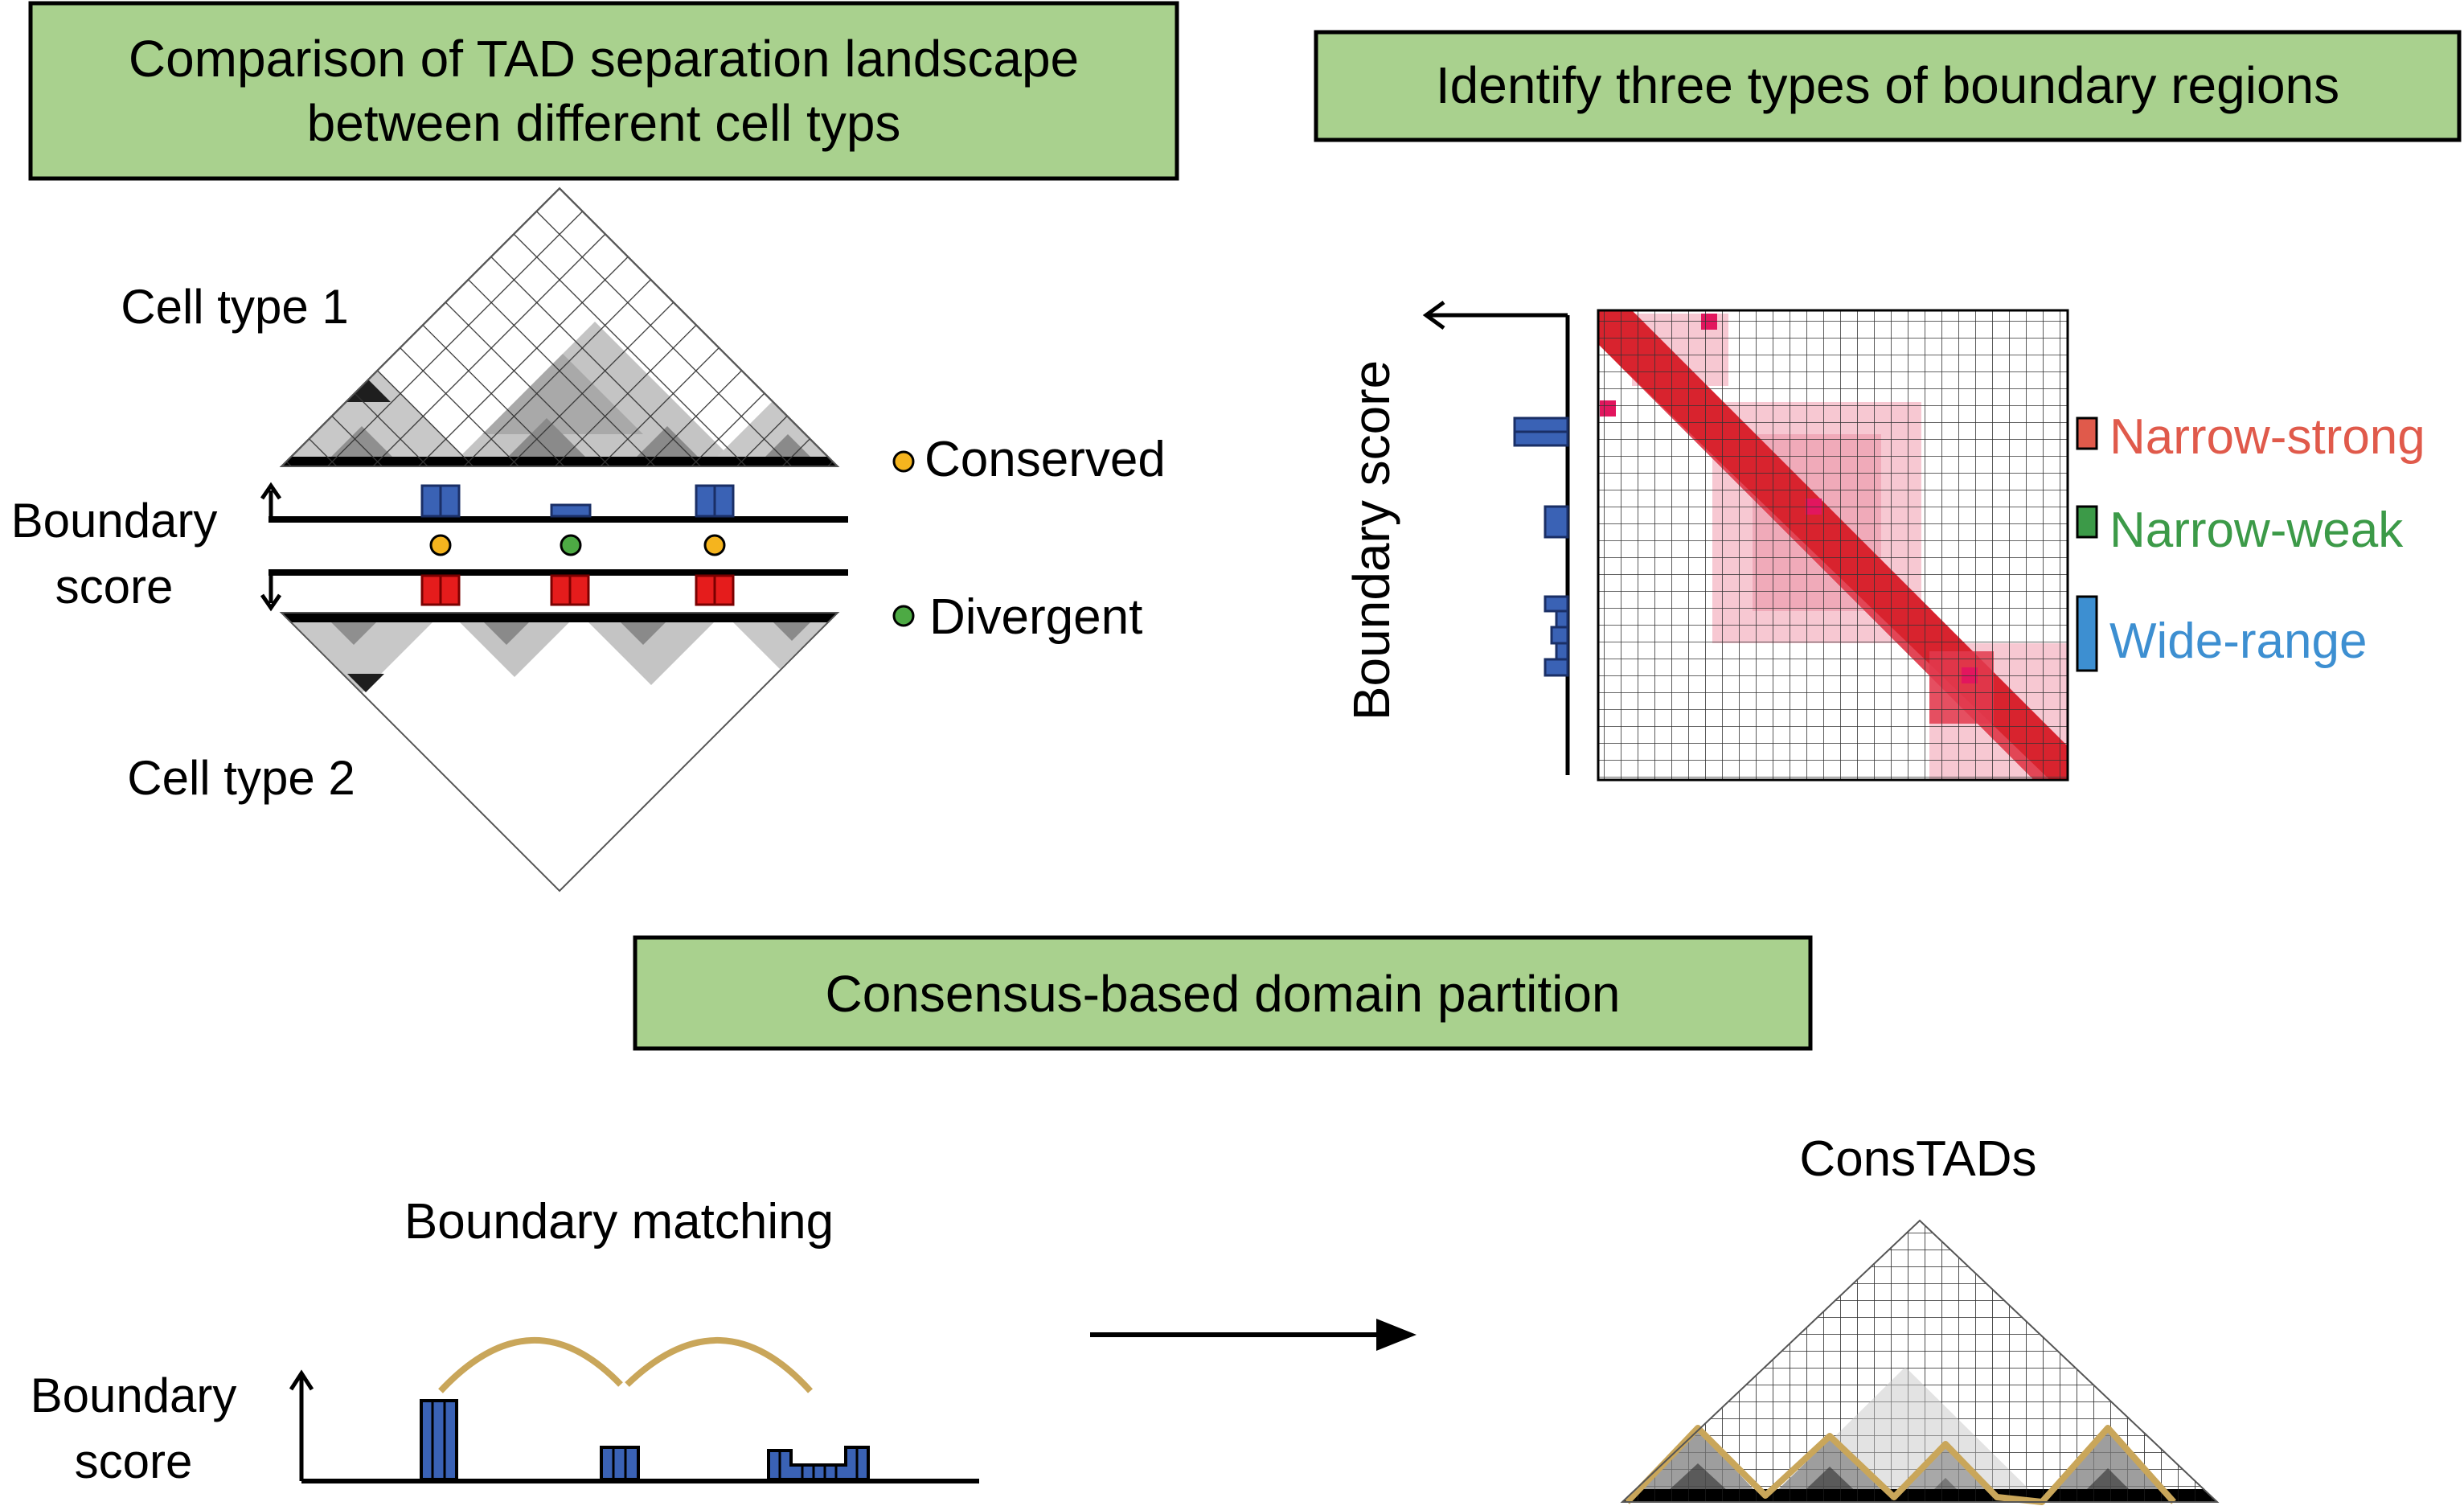  What do you see at coordinates (1917, 1159) in the screenshot?
I see `constads-label: ConsTADs` at bounding box center [1917, 1159].